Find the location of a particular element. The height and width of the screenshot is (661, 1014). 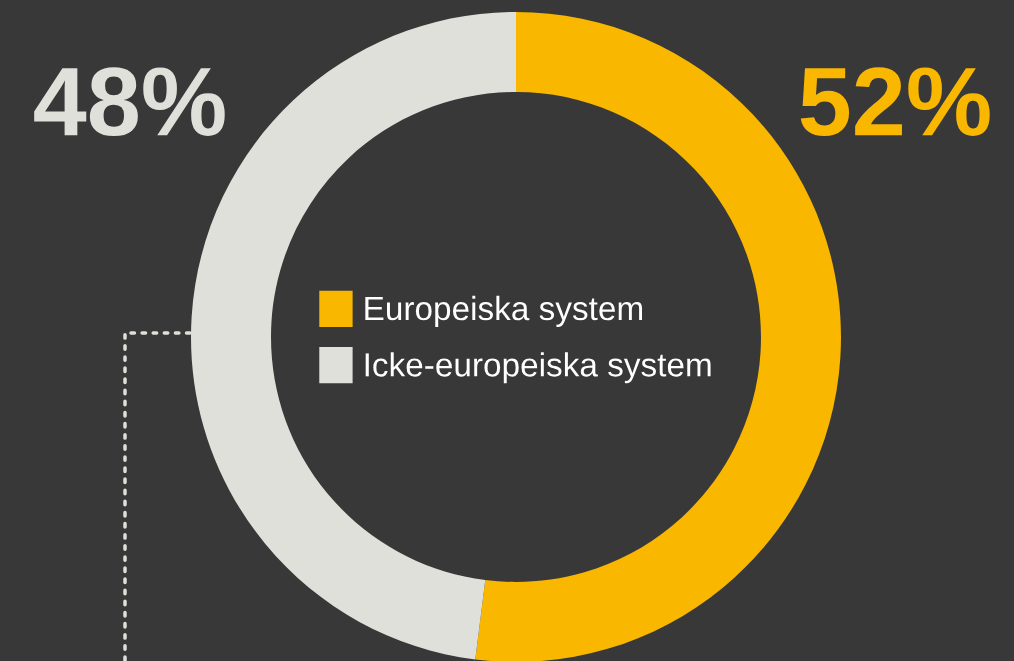

legend-label: Europeiska system is located at coordinates (503, 311).